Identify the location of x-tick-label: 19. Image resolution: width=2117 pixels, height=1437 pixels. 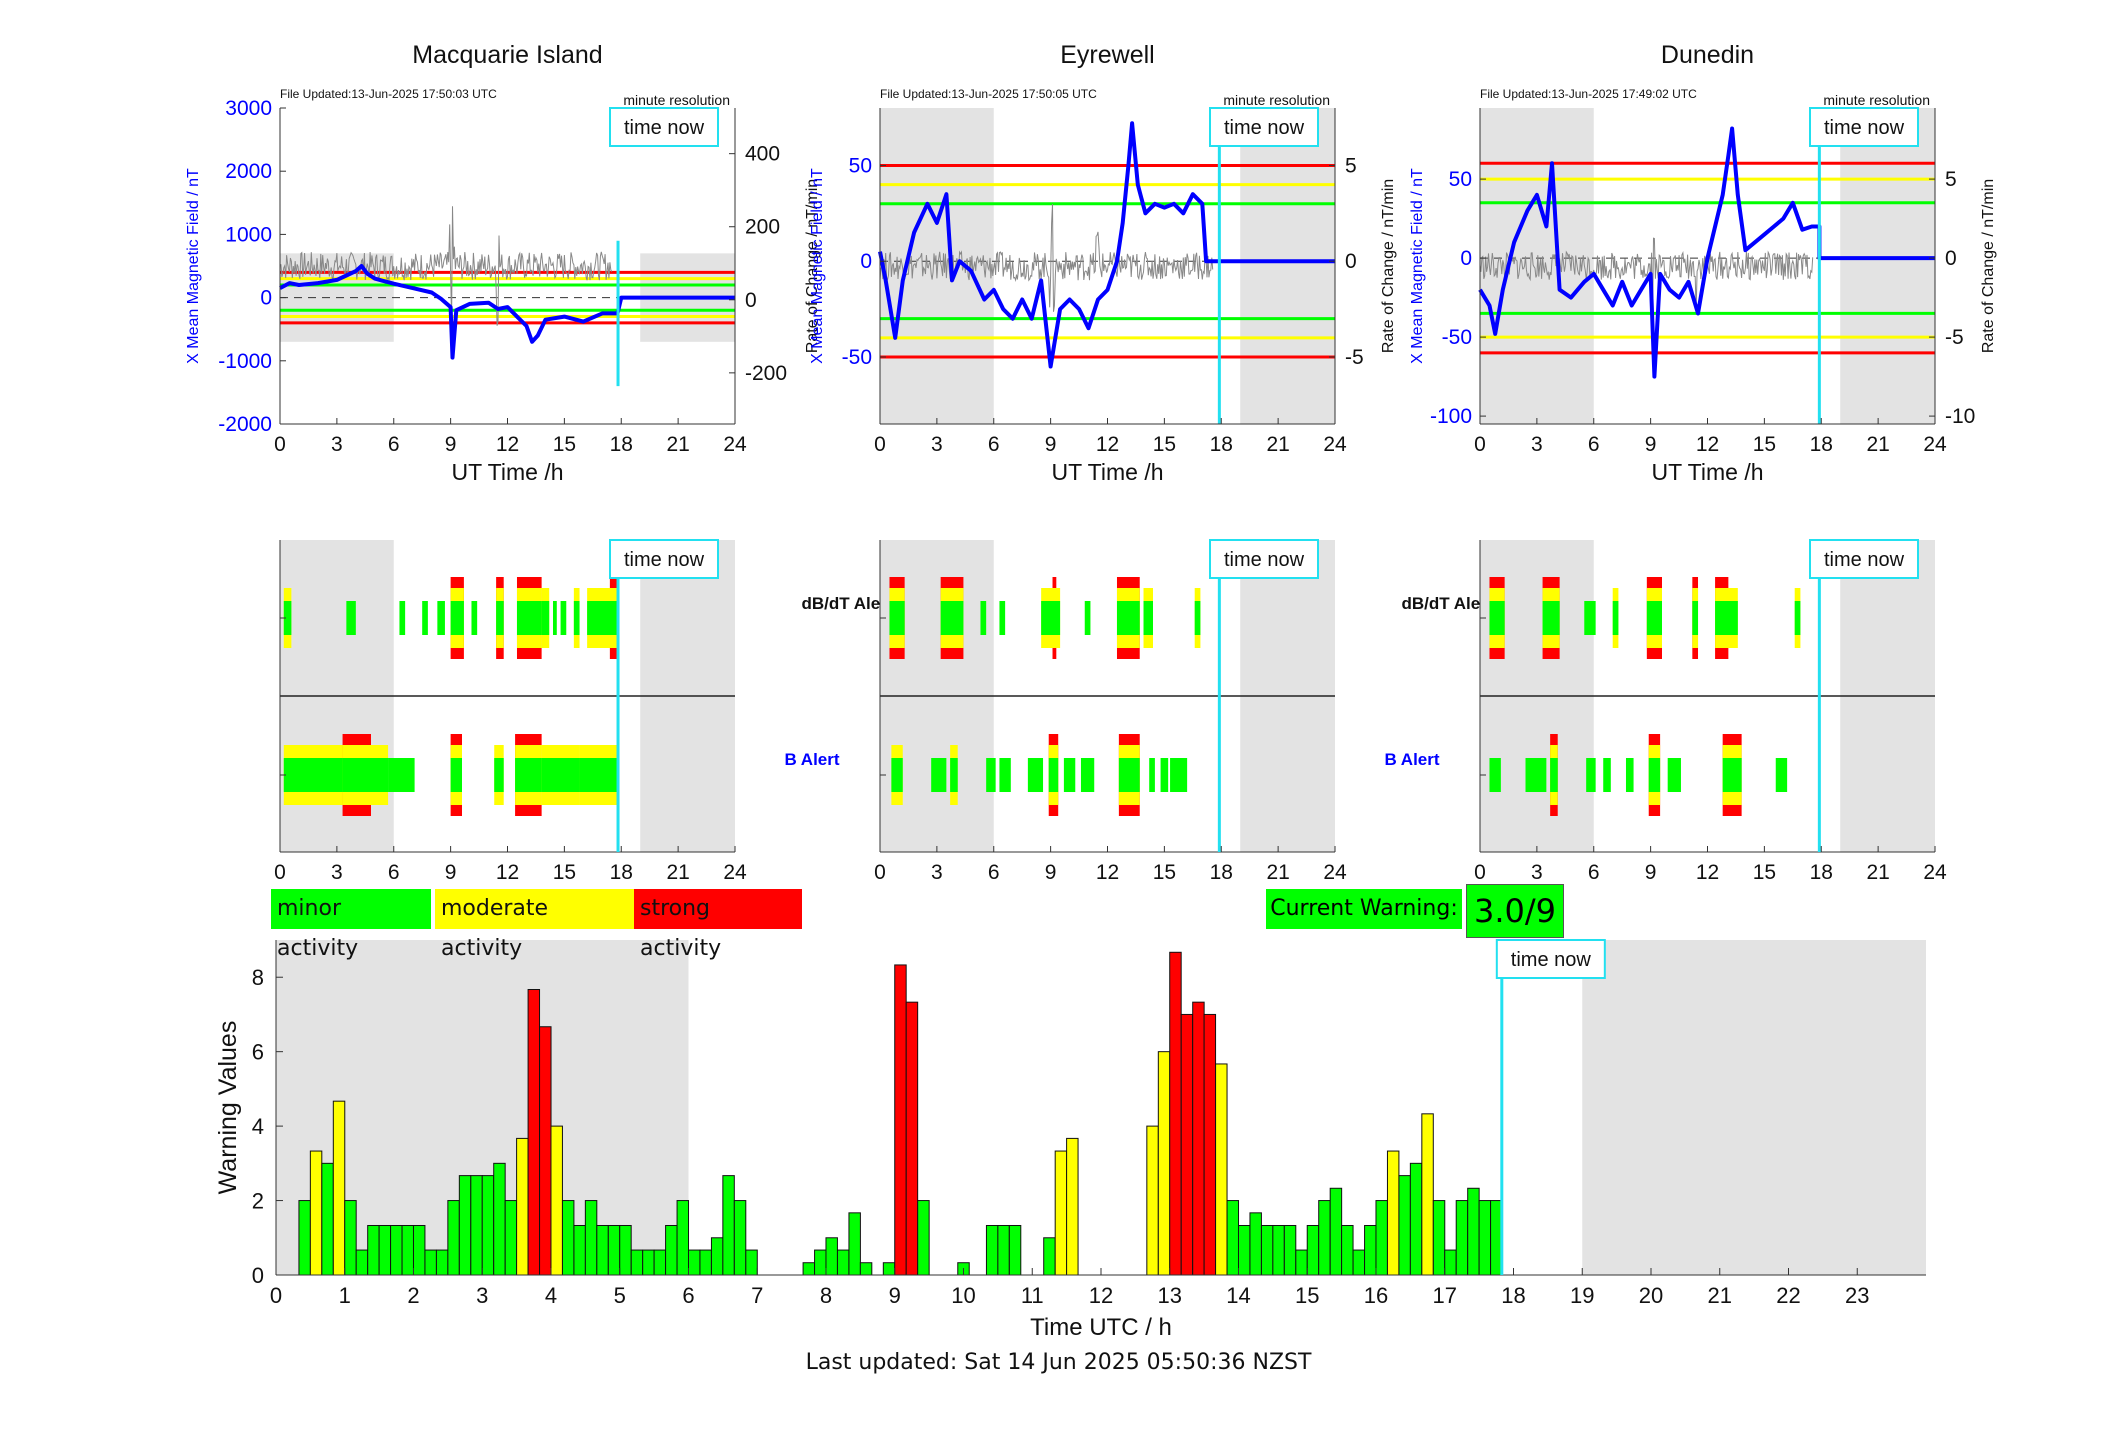
(1582, 1295).